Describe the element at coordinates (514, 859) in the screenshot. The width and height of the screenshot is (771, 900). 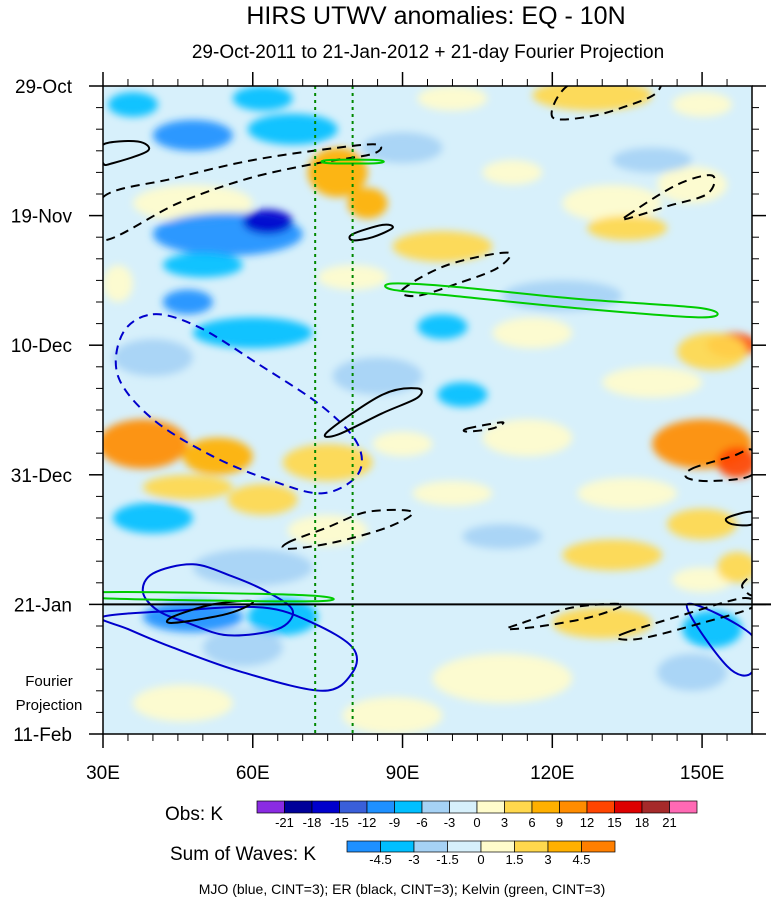
I see `colorbar-tick-label: 1.5` at that location.